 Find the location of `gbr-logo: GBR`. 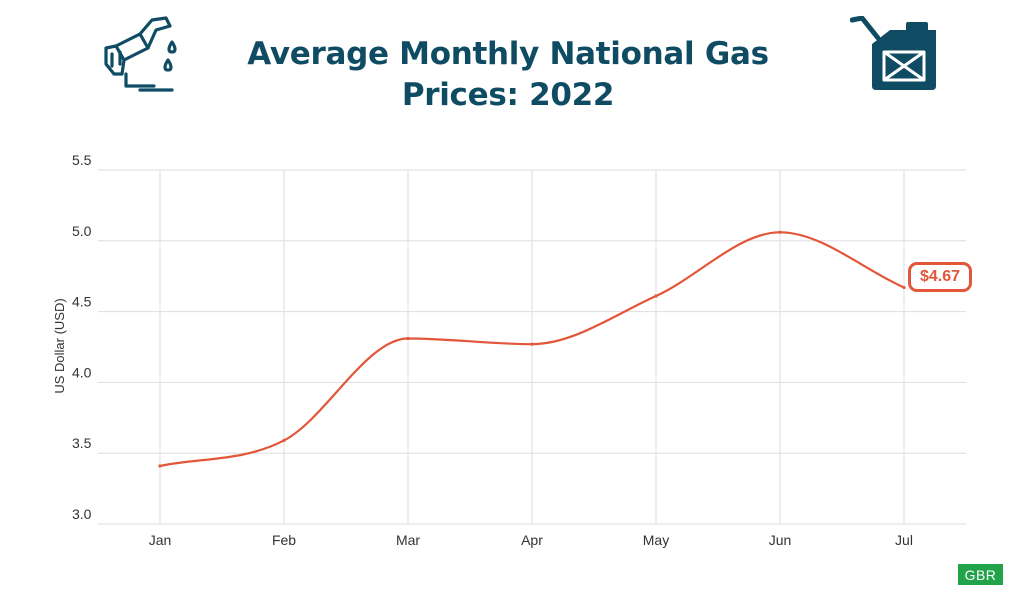

gbr-logo: GBR is located at coordinates (980, 574).